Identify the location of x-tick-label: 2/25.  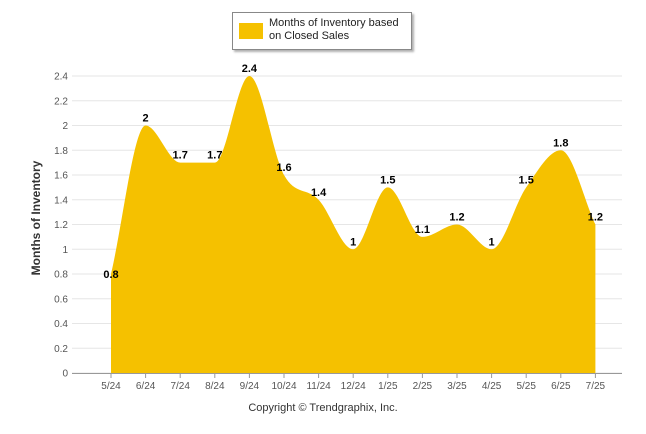
(423, 386).